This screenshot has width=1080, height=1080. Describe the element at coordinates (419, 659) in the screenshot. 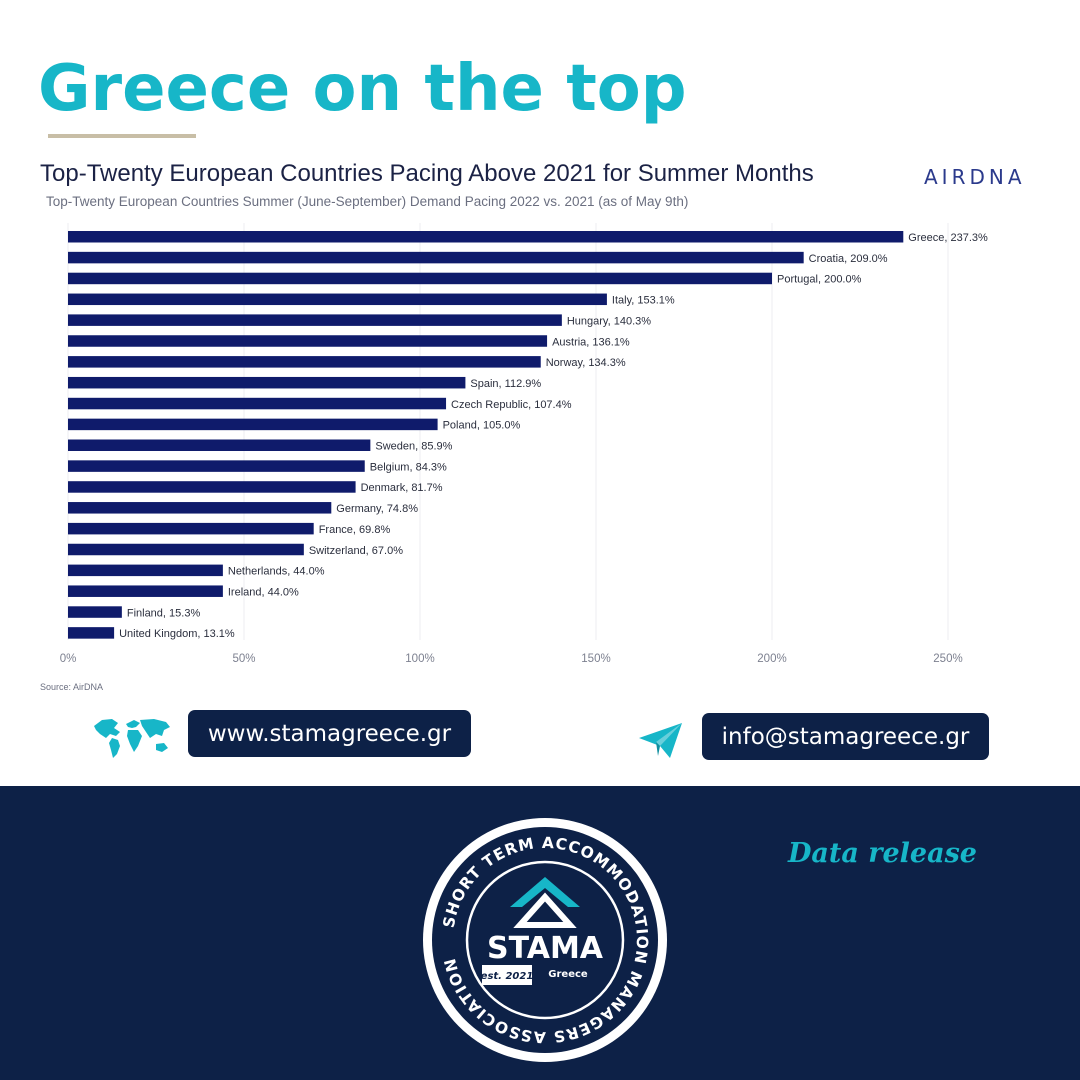

I see `x-tick-label: 100%` at that location.